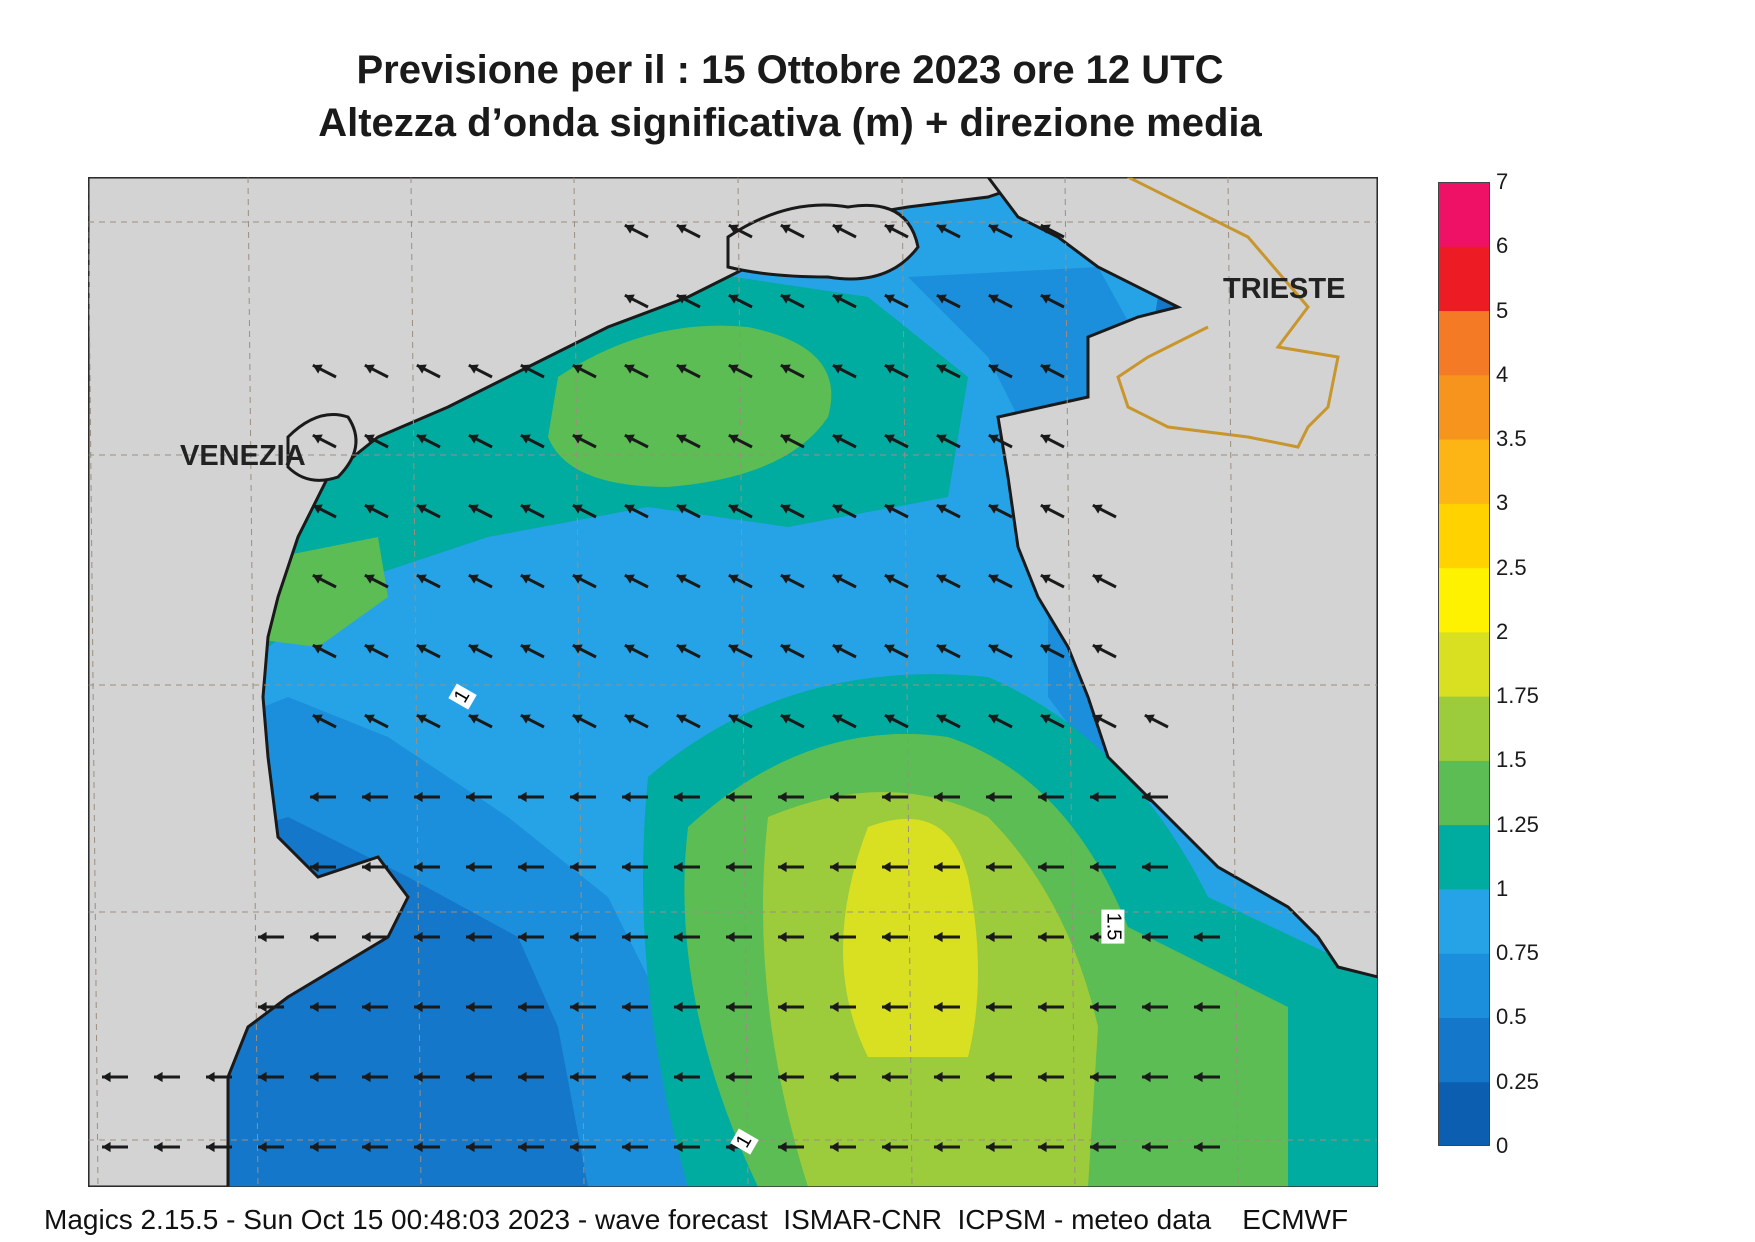 The image size is (1755, 1242). What do you see at coordinates (1502, 246) in the screenshot?
I see `legend-tick-label: 6` at bounding box center [1502, 246].